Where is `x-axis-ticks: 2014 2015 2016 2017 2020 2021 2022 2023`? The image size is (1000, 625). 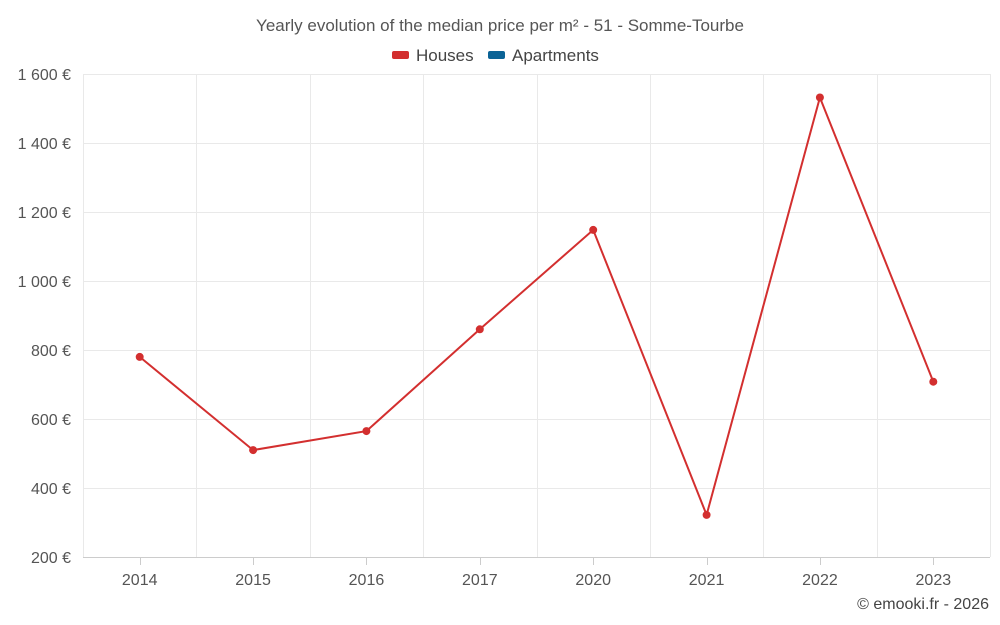
x-axis-ticks: 2014 2015 2016 2017 2020 2021 2022 2023 is located at coordinates (536, 573).